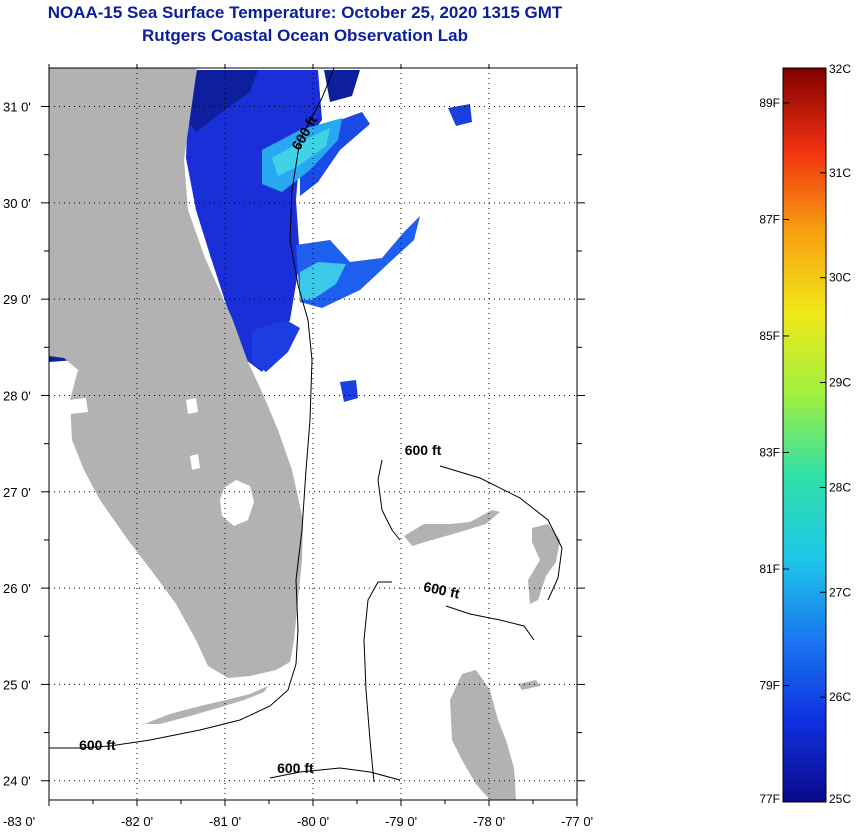 The width and height of the screenshot is (864, 832). I want to click on lon-tick-label: -78 0', so click(489, 821).